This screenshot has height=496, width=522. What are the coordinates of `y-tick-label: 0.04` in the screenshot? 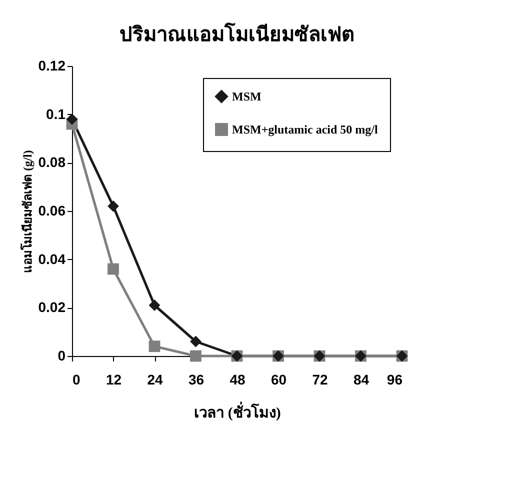 It's located at (52, 258).